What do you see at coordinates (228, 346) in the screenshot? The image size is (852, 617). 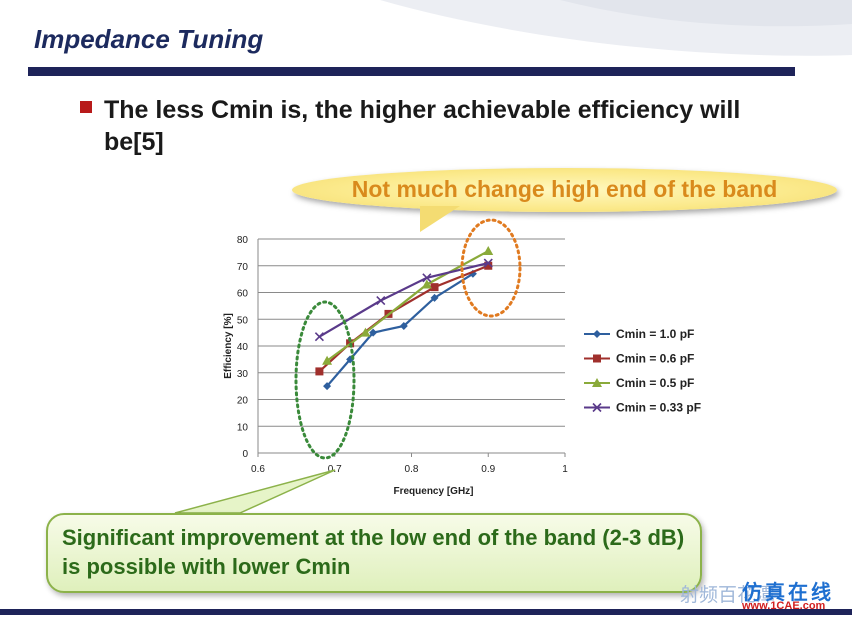 I see `y-axis-label: Efficiency [%]` at bounding box center [228, 346].